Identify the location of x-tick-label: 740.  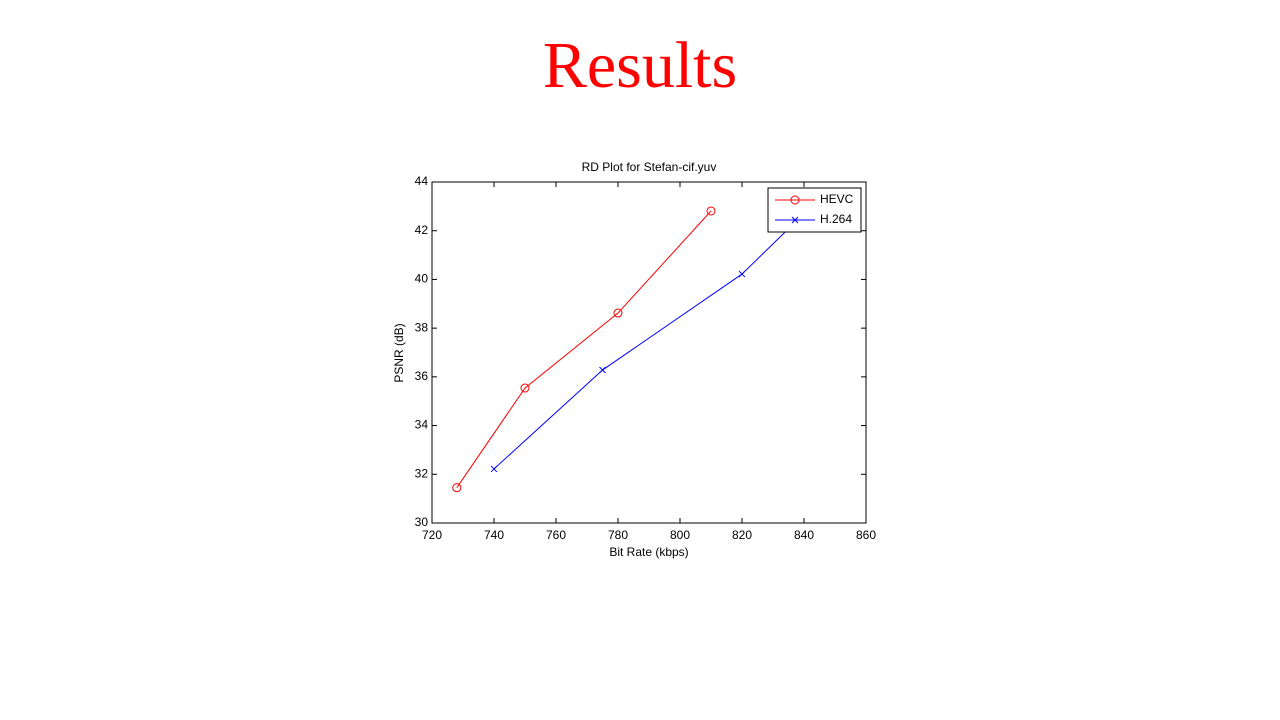
(494, 535).